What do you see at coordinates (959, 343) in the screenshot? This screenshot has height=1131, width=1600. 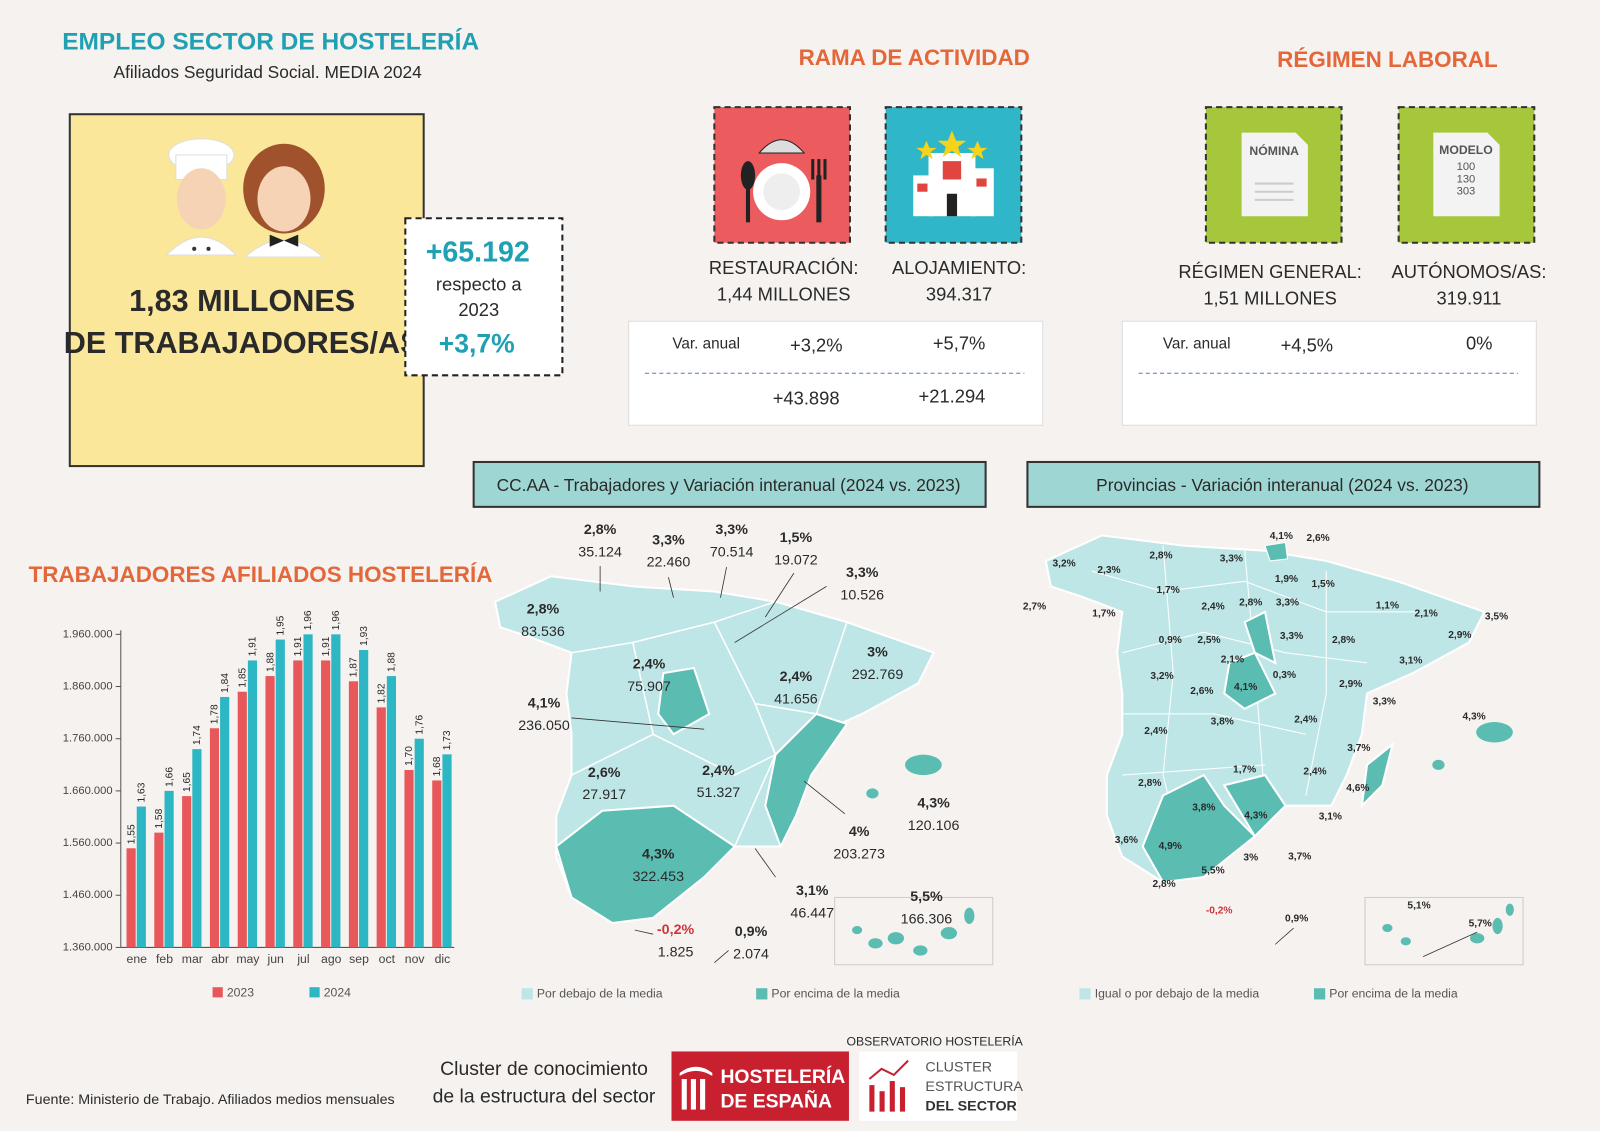 I see `rama-var: +5,7%` at bounding box center [959, 343].